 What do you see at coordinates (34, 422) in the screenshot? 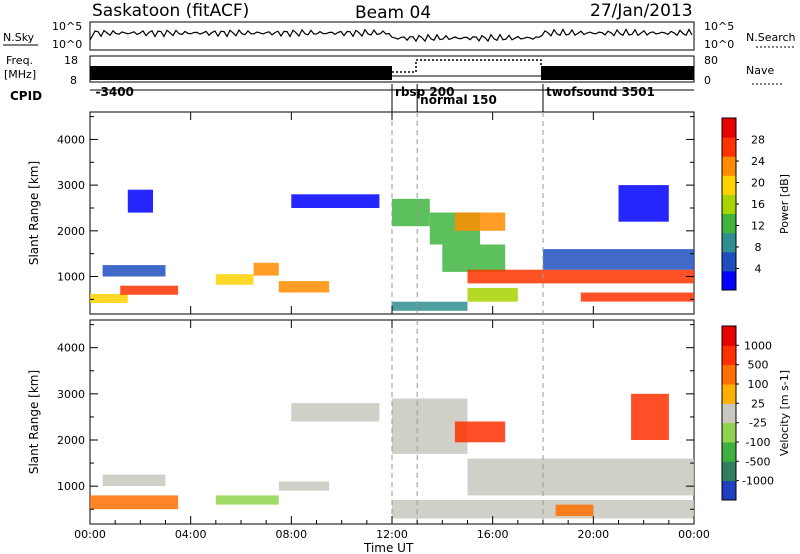
I see `velocity-y-axis-label: Slant Range [km]` at bounding box center [34, 422].